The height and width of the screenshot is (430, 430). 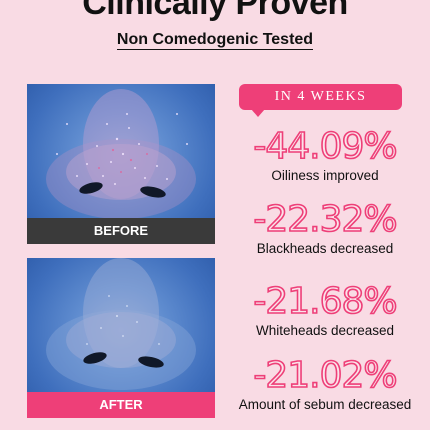 I want to click on duration-badge: IN 4 WEEKS, so click(x=320, y=100).